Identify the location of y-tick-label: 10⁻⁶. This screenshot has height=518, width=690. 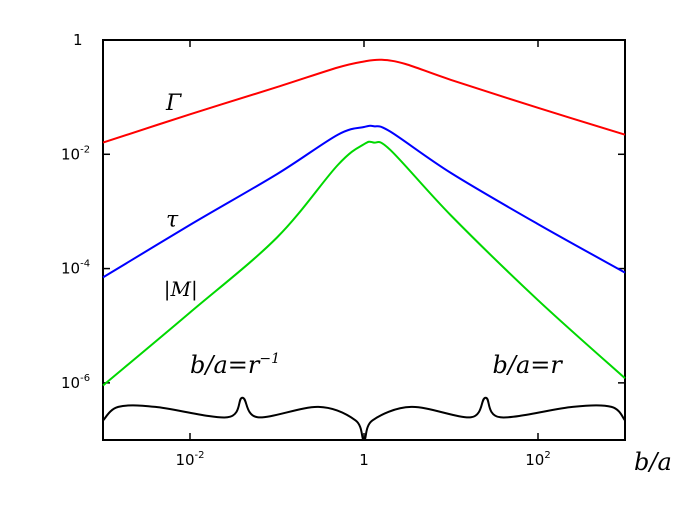
(75, 382).